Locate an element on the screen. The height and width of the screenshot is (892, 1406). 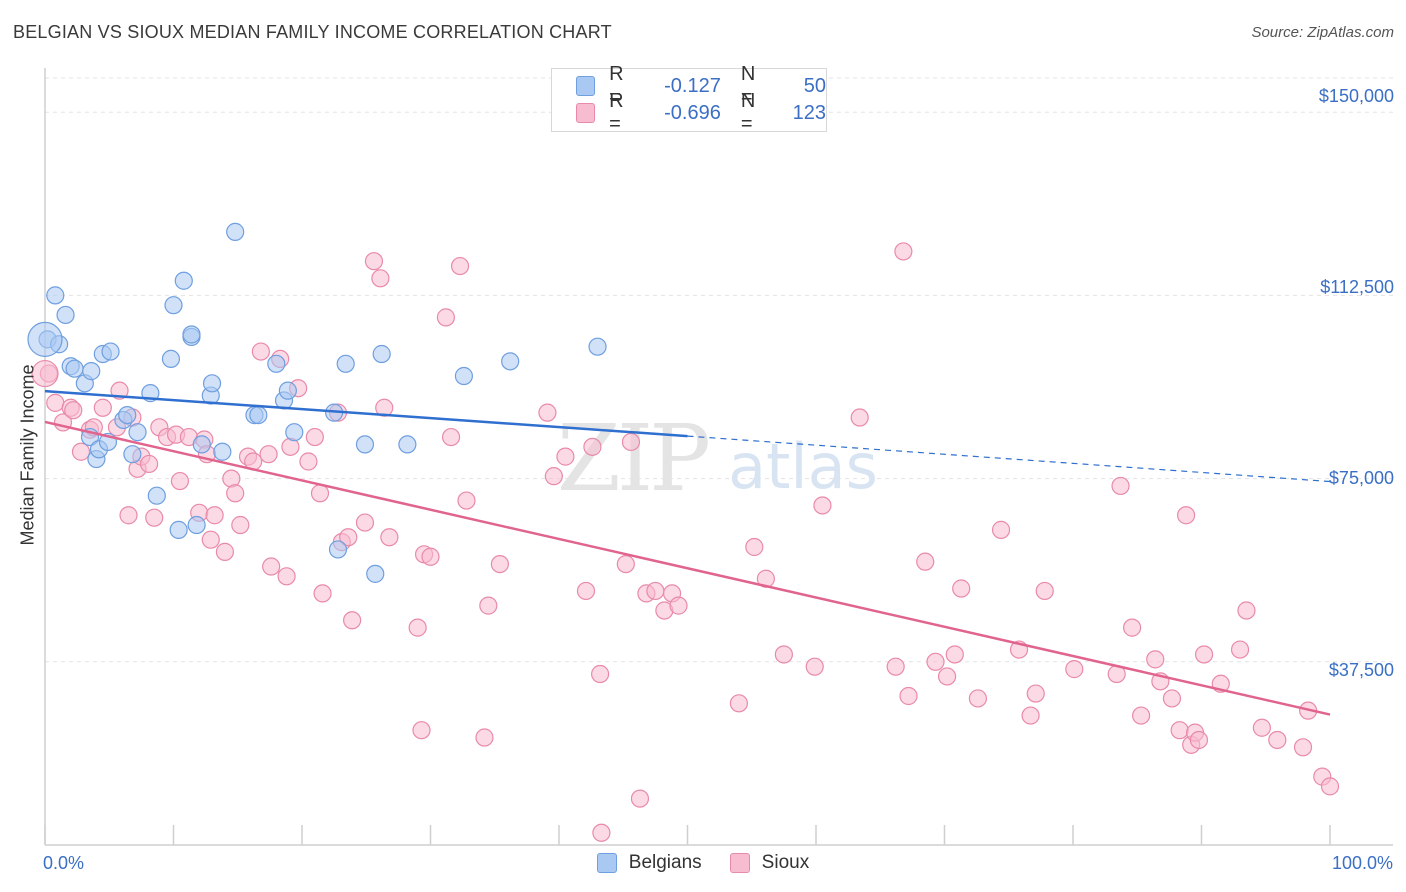
legend-item-belgians: Belgians is located at coordinates (649, 863).